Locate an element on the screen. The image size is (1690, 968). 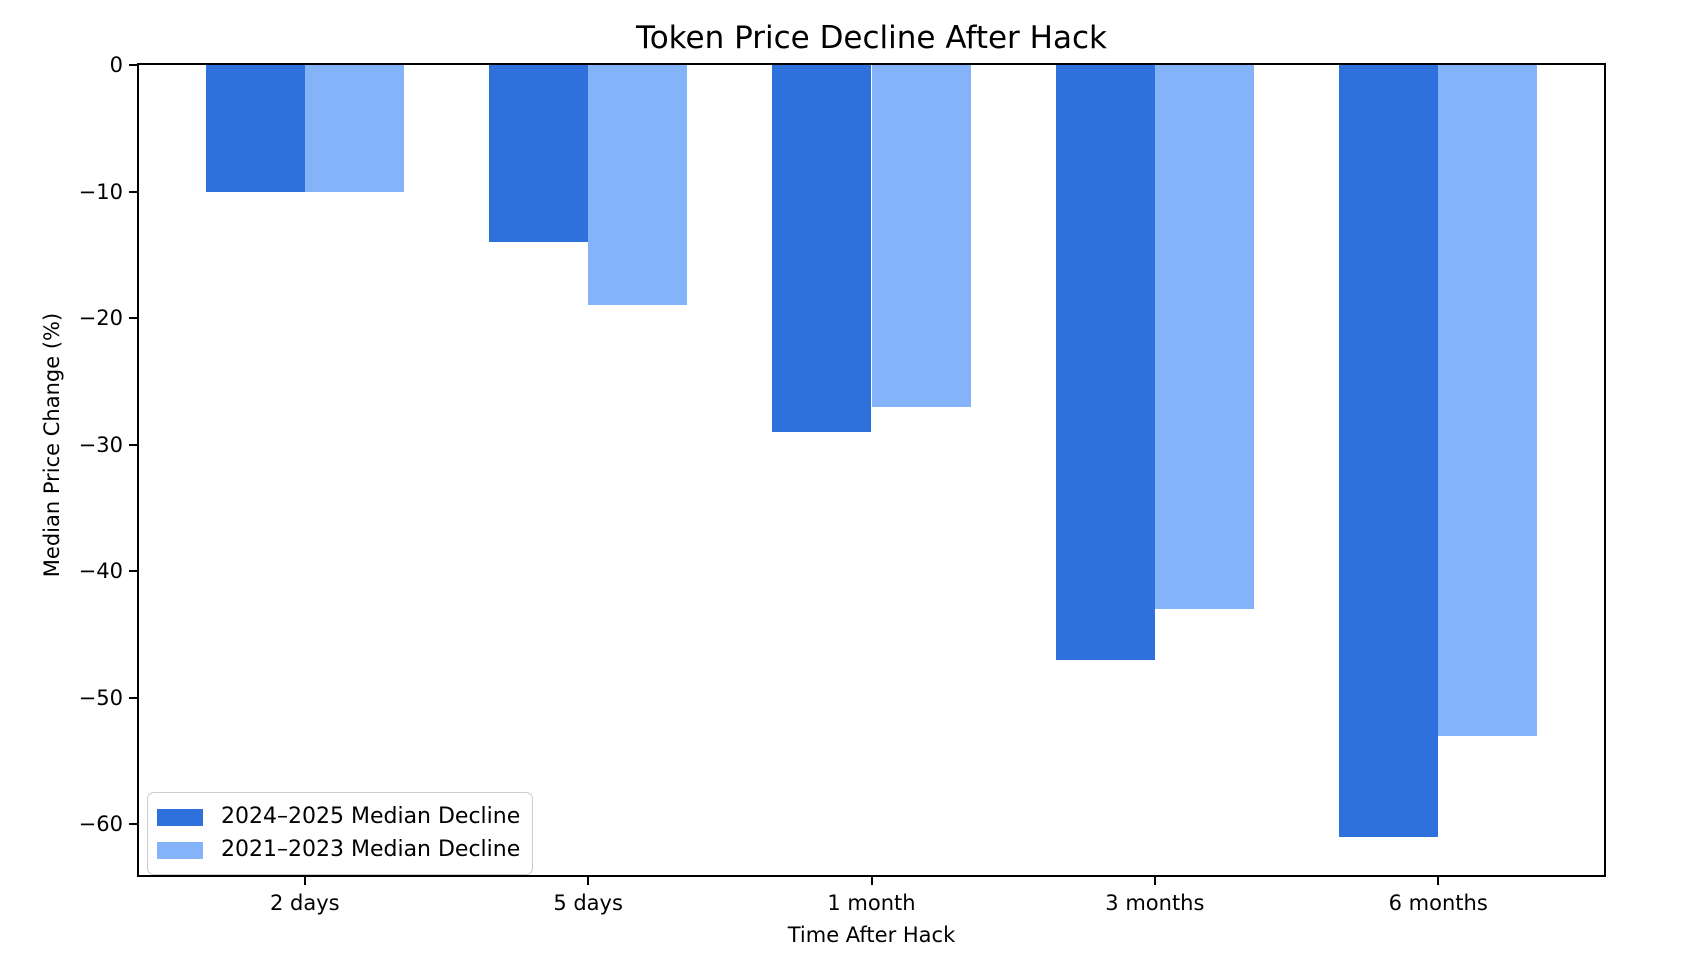
legend-label: 2021–2023 Median Decline is located at coordinates (371, 849).